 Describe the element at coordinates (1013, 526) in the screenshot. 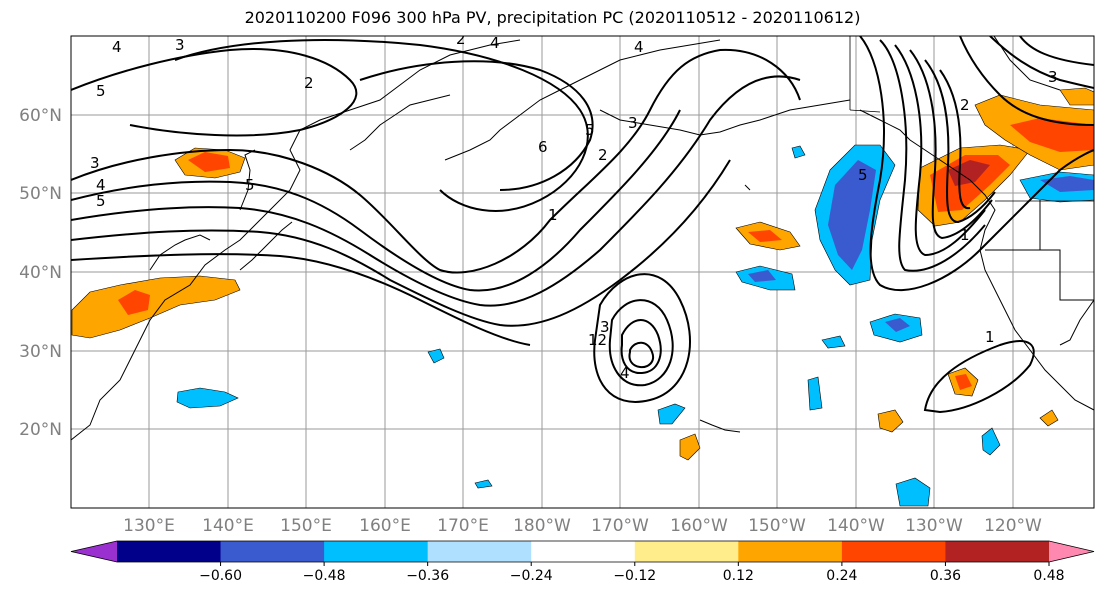

I see `lon-label: 120°W` at that location.